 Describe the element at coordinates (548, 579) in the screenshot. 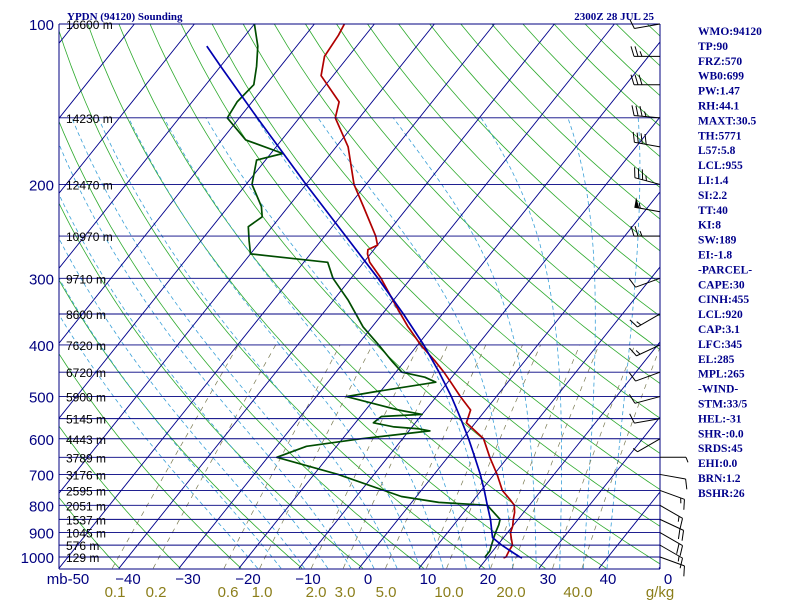

I see `temperature-tick-label: 30` at that location.